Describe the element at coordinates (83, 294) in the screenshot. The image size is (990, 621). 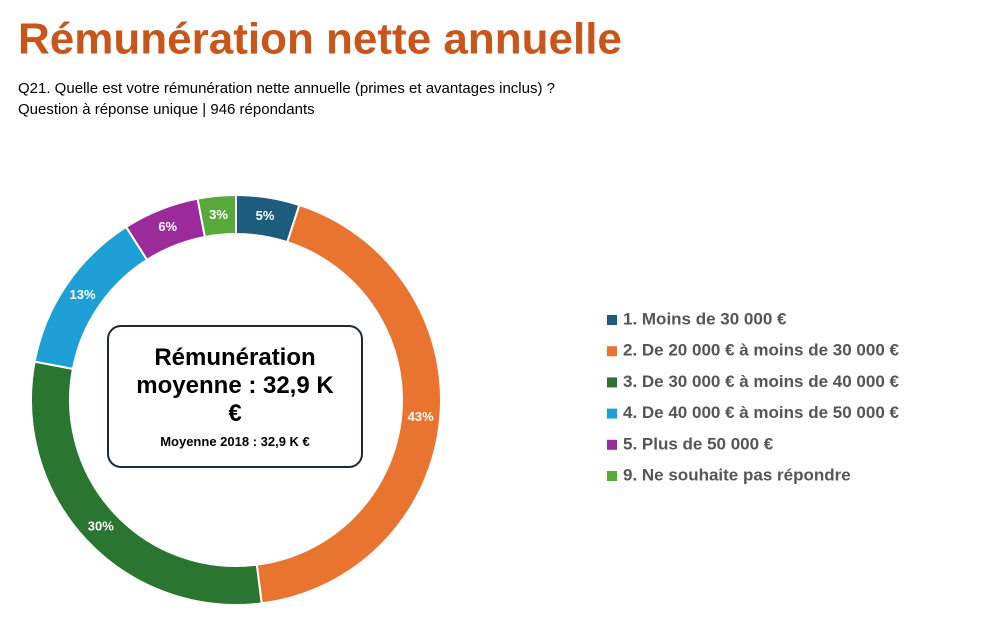
I see `data-label: 13%` at that location.